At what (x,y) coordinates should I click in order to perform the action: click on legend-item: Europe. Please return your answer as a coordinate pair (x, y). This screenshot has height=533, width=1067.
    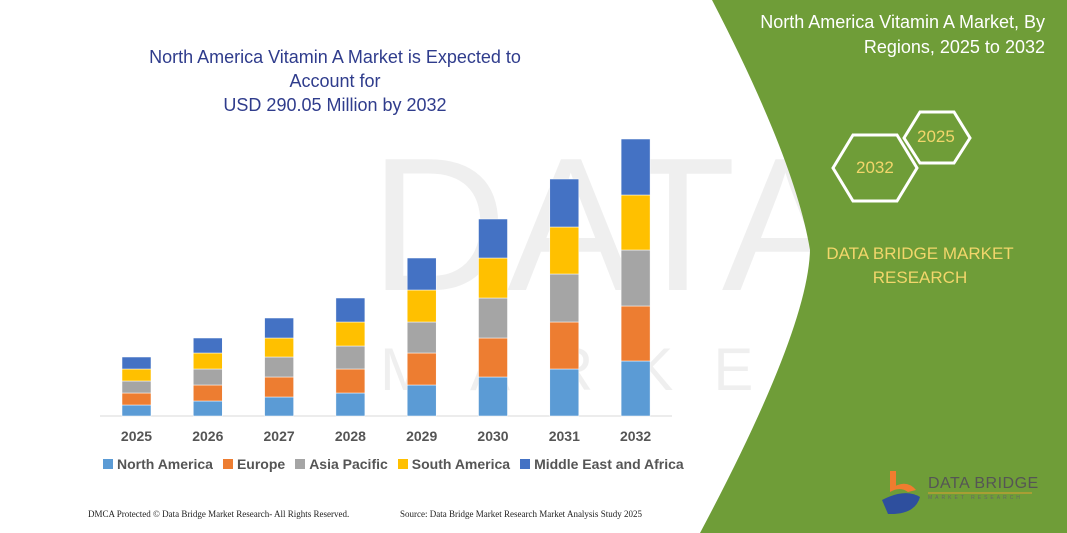
    Looking at the image, I should click on (254, 464).